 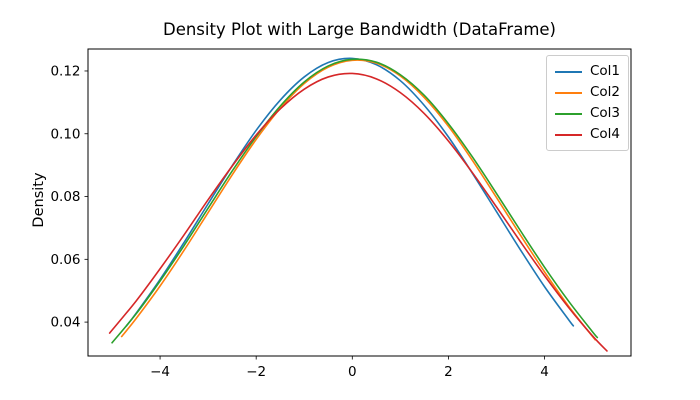 What do you see at coordinates (160, 372) in the screenshot?
I see `x-tick-label: −4` at bounding box center [160, 372].